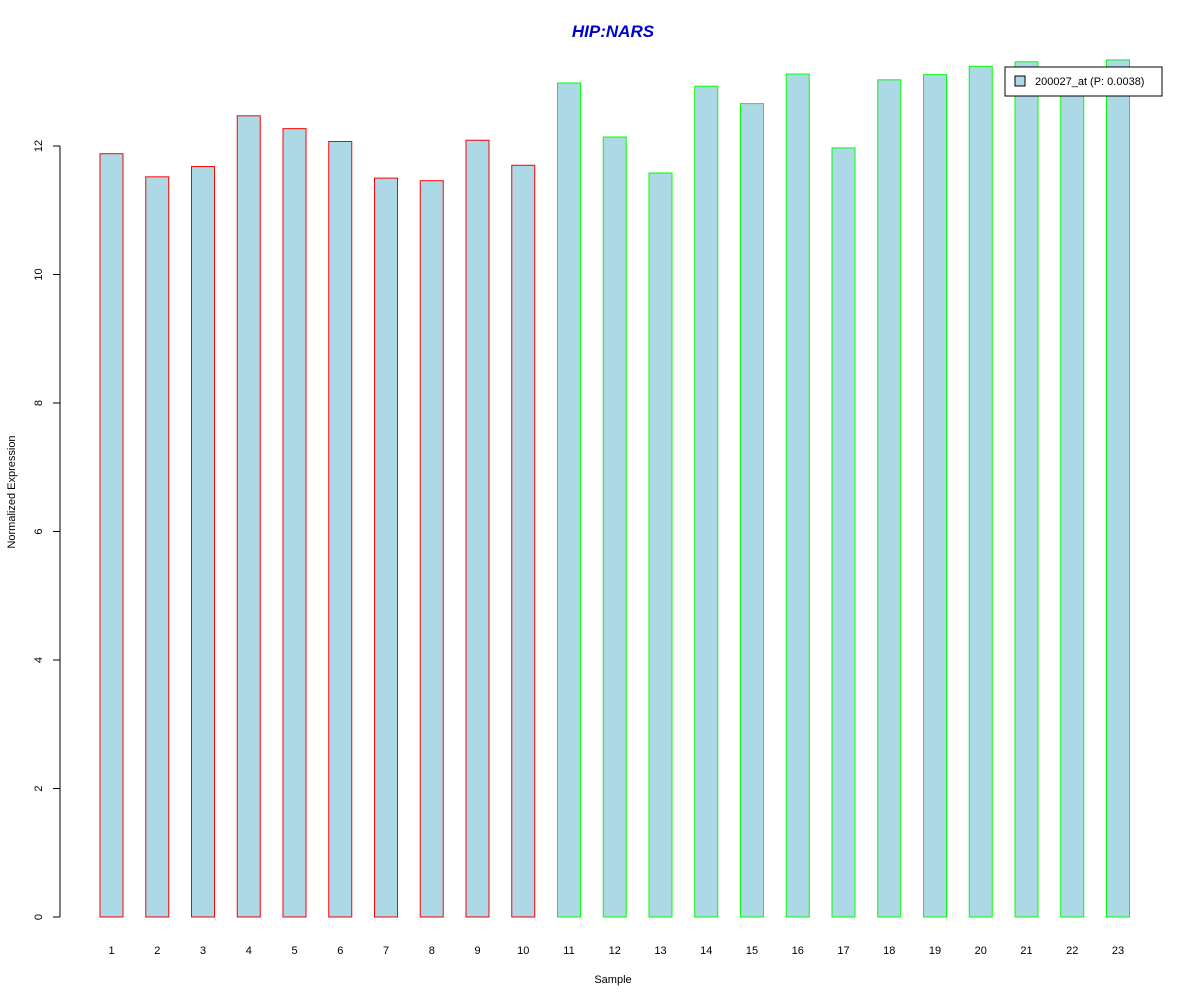 This screenshot has height=1000, width=1200. I want to click on legend-box, so click(1083, 81).